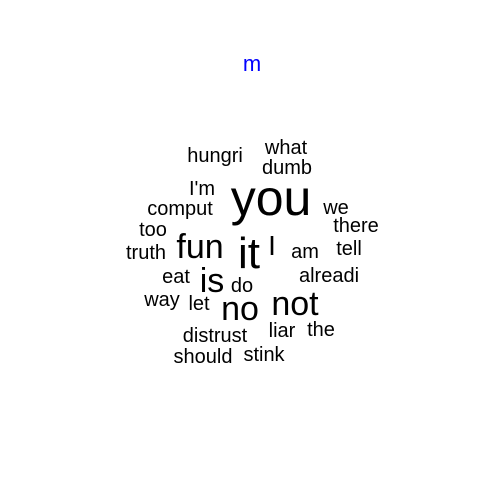 Image resolution: width=504 pixels, height=504 pixels. What do you see at coordinates (287, 168) in the screenshot?
I see `word-dumb: dumb` at bounding box center [287, 168].